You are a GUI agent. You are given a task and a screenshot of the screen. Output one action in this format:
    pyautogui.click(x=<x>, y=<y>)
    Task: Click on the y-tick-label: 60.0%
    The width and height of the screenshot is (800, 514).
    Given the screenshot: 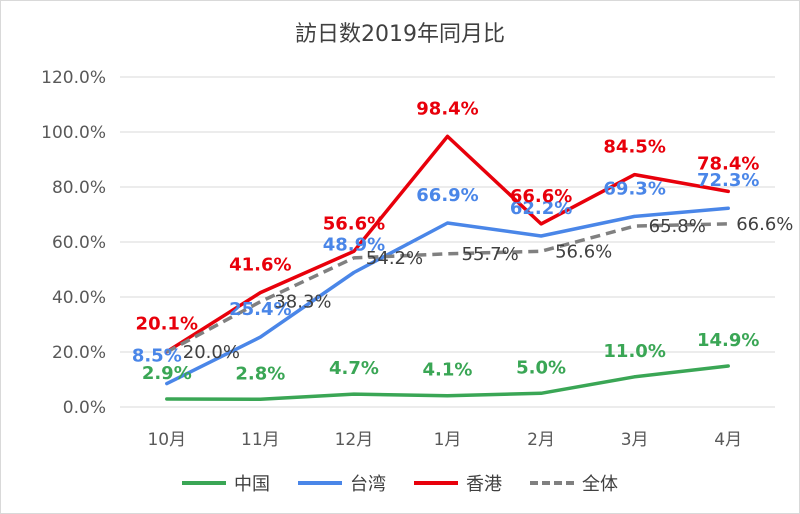 What is the action you would take?
    pyautogui.click(x=79, y=243)
    